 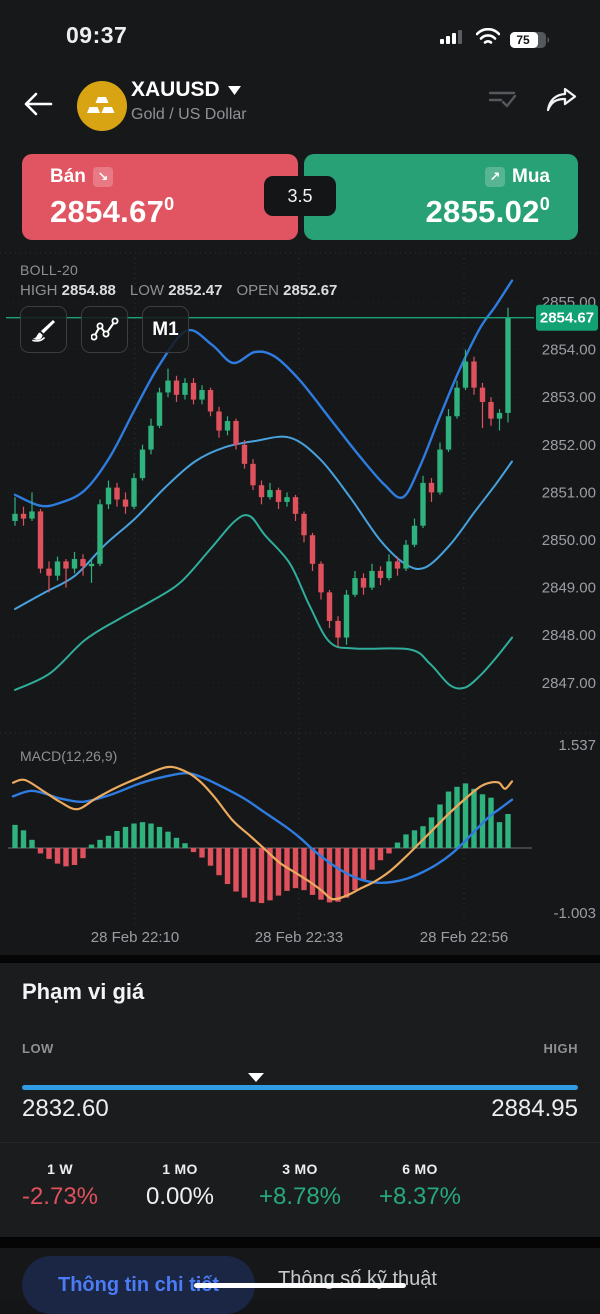 I want to click on back-arrow-icon, so click(x=38, y=104).